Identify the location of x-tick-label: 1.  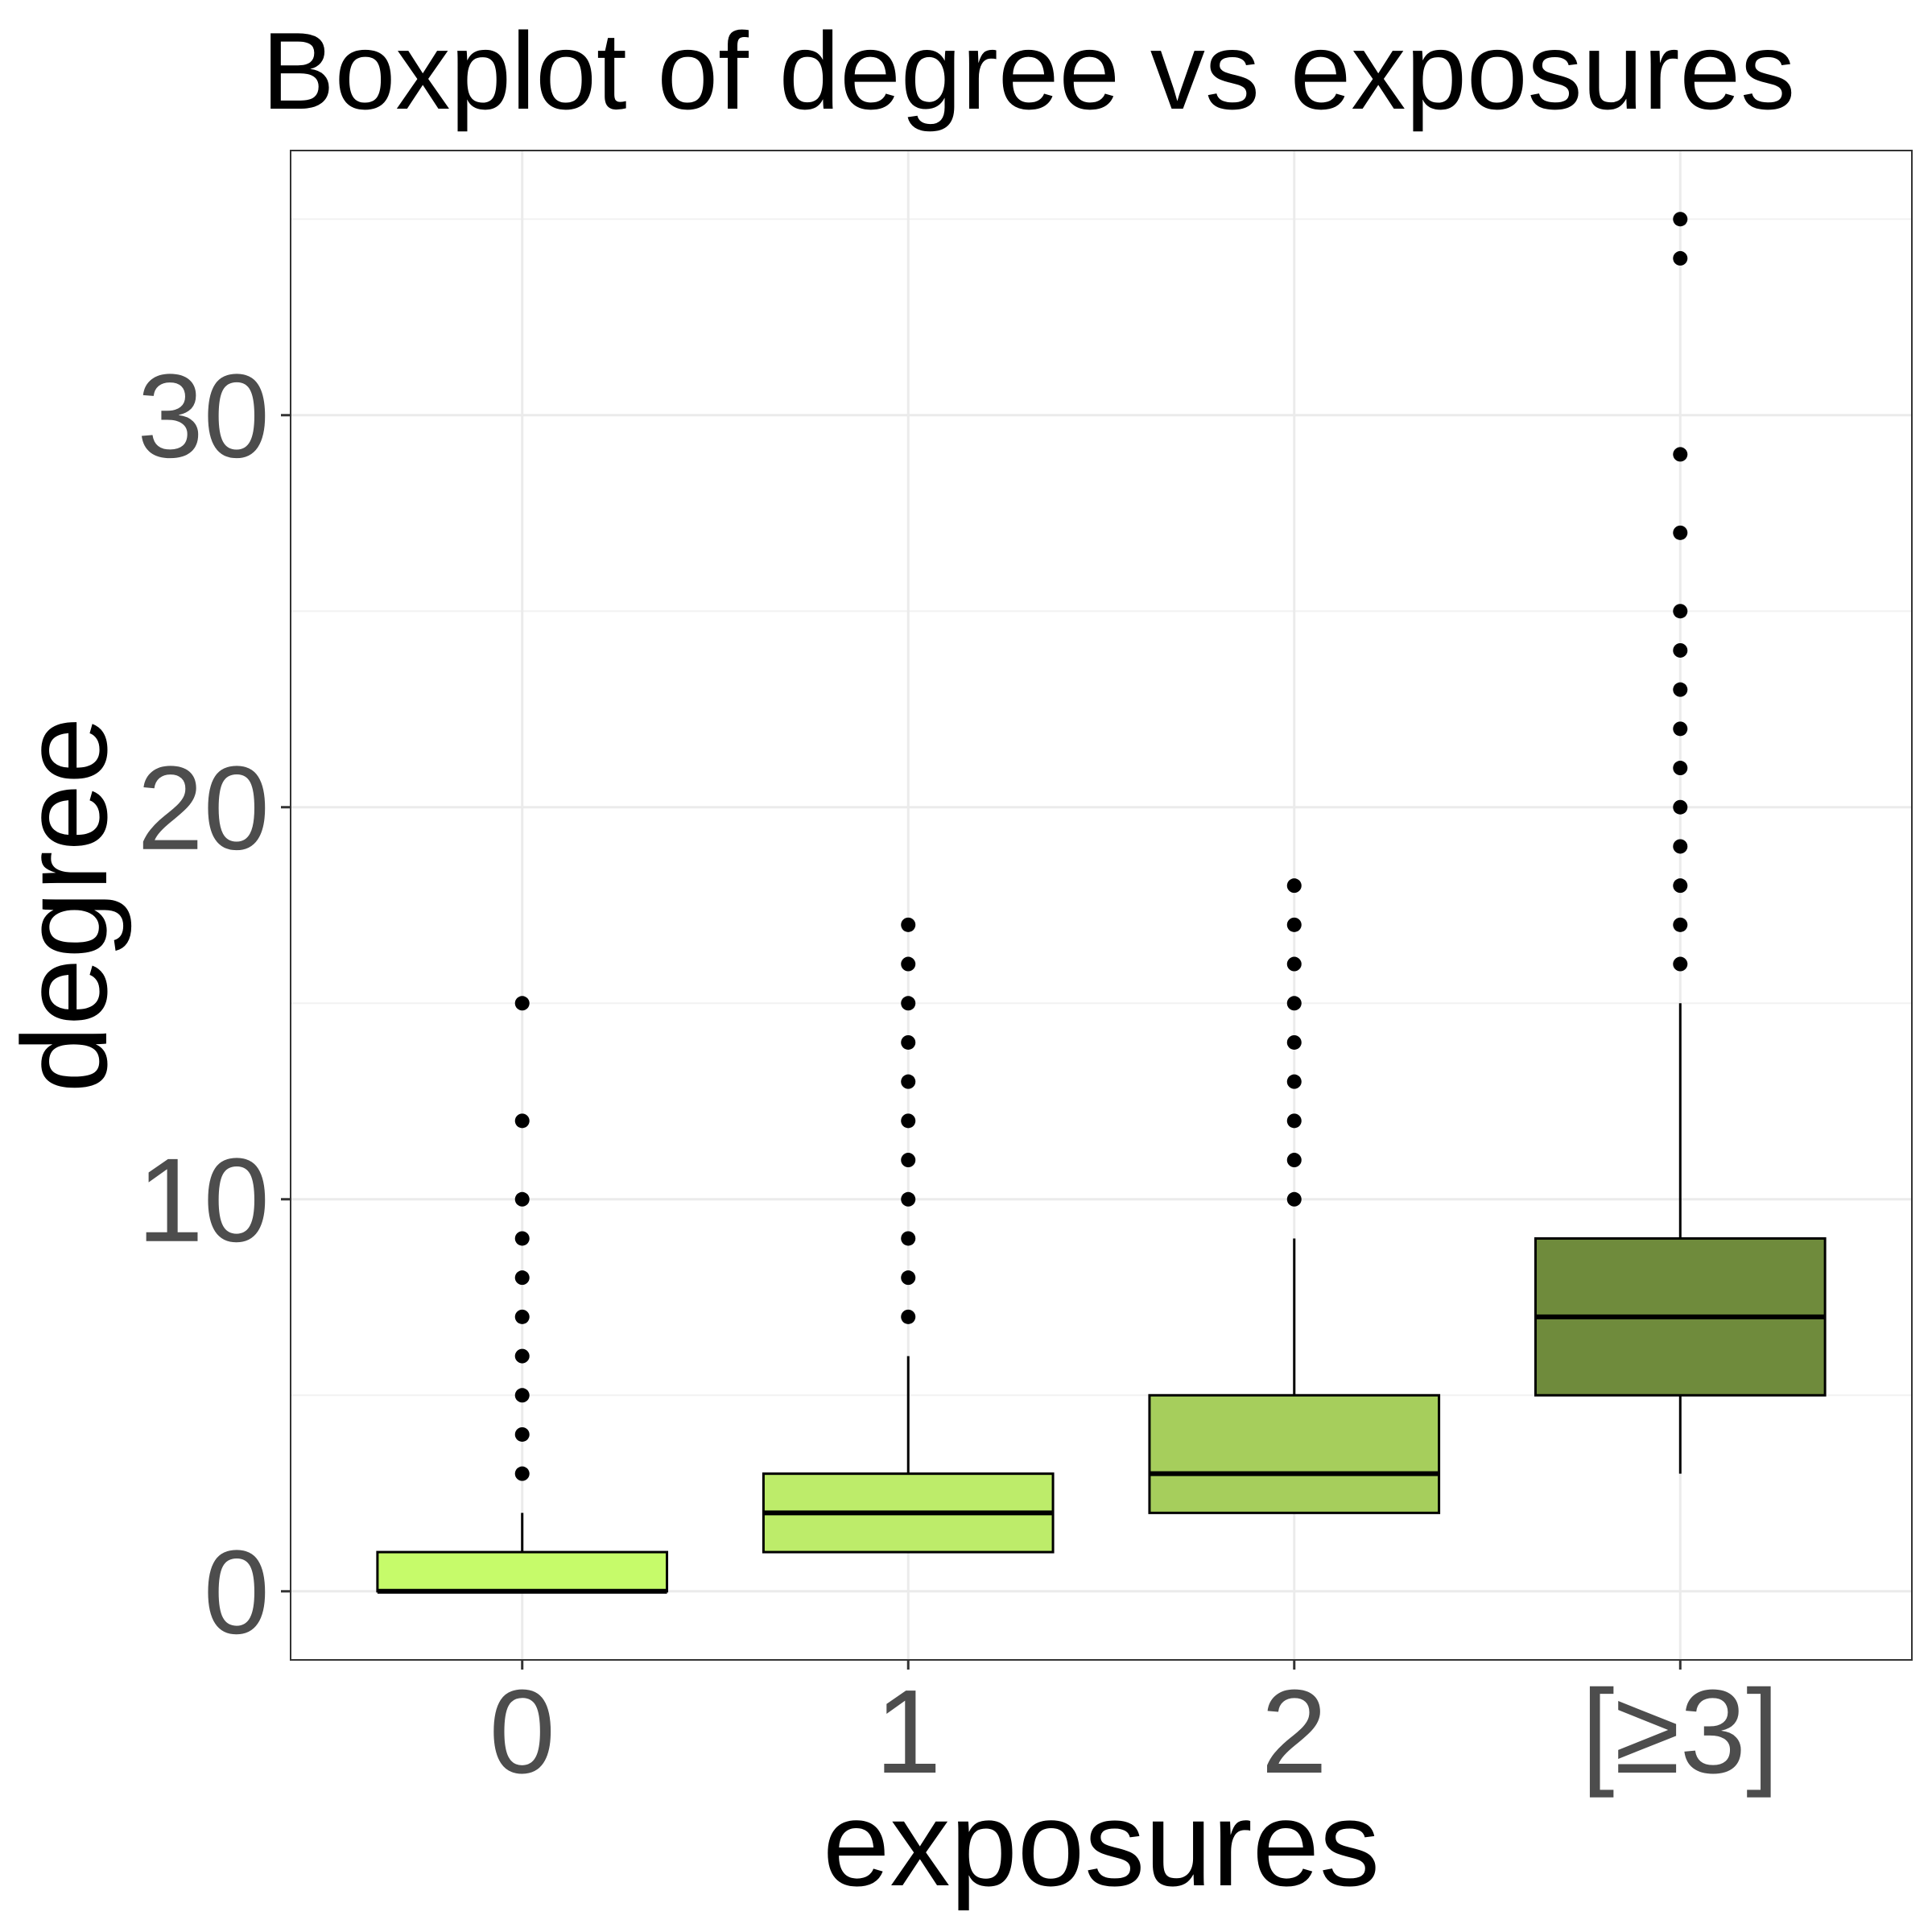
(908, 1732).